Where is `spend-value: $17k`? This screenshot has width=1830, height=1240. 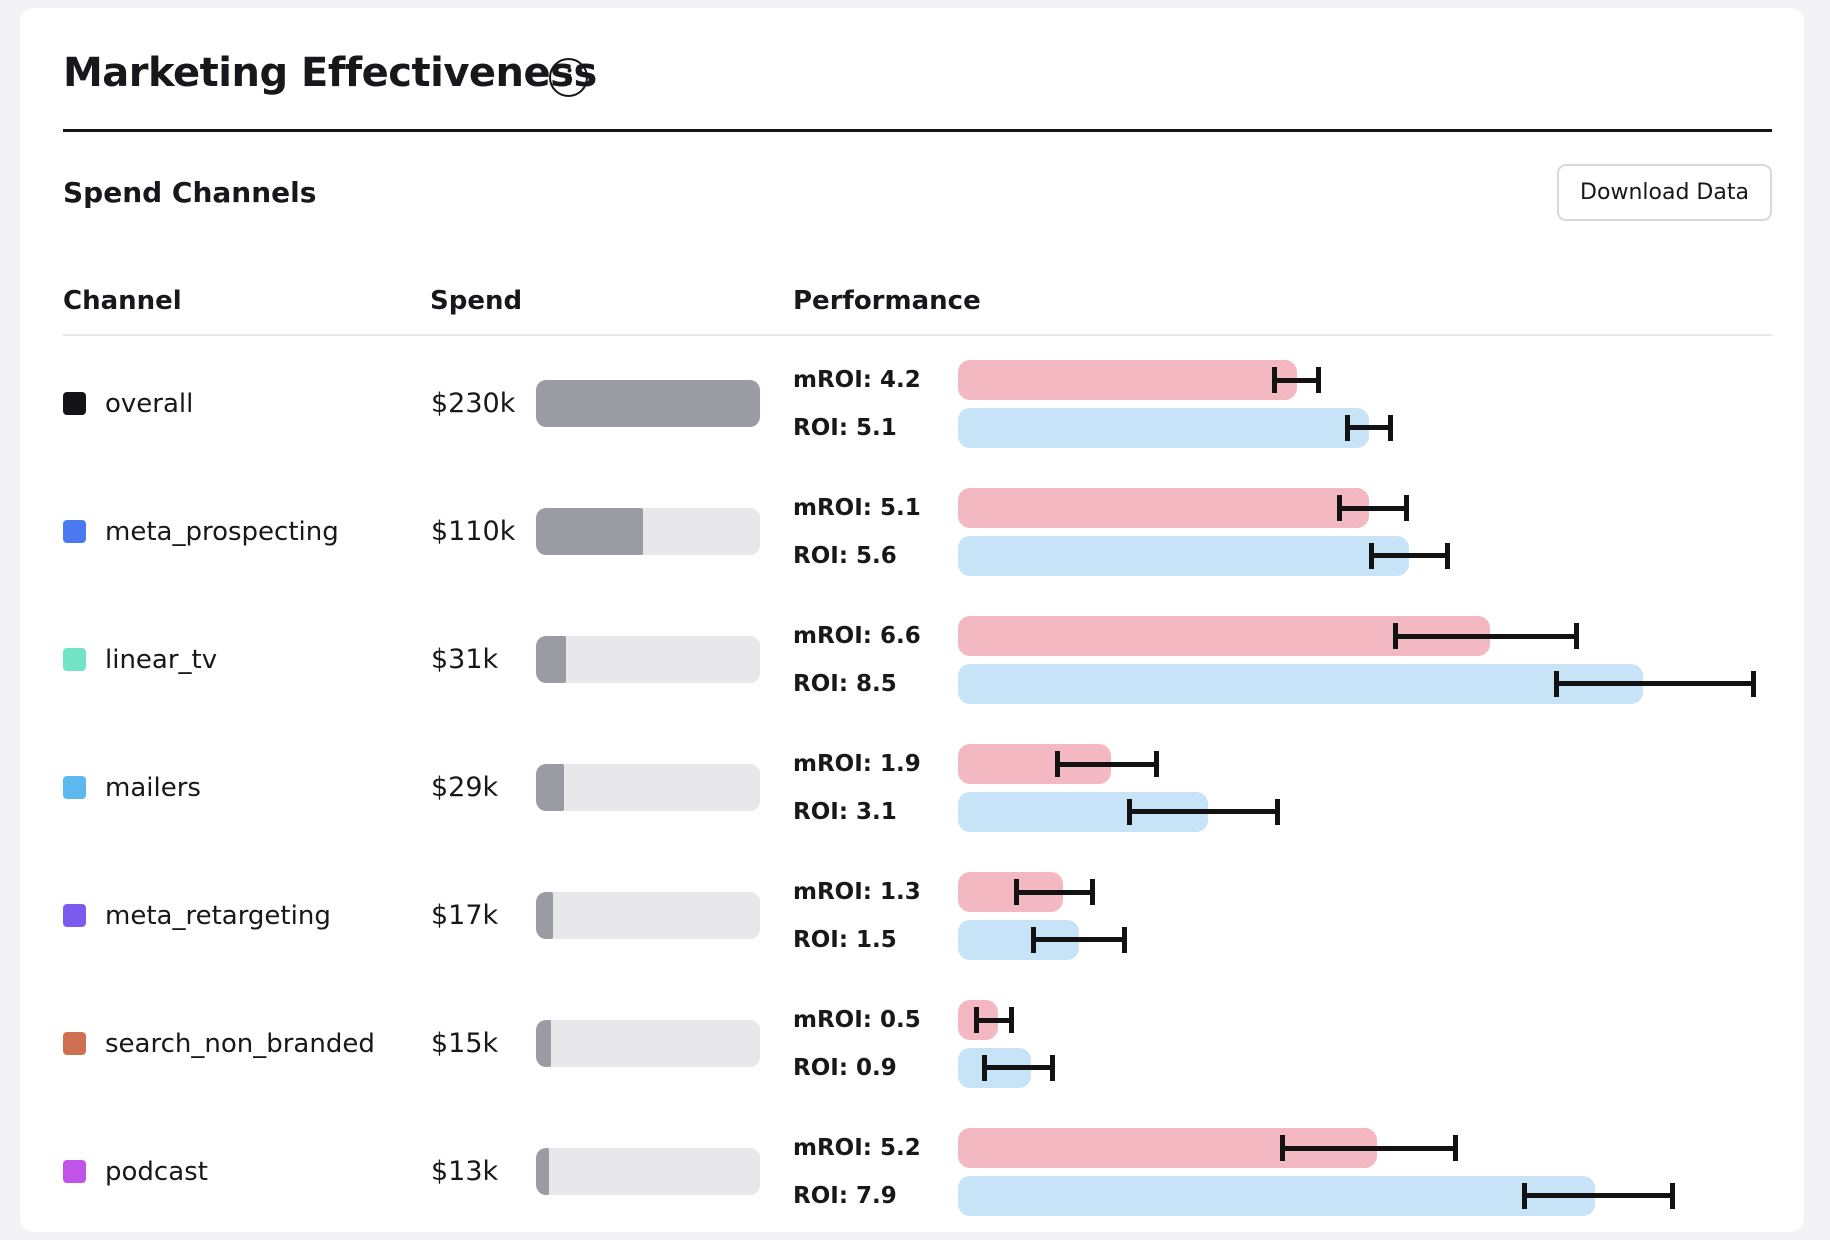 spend-value: $17k is located at coordinates (465, 915).